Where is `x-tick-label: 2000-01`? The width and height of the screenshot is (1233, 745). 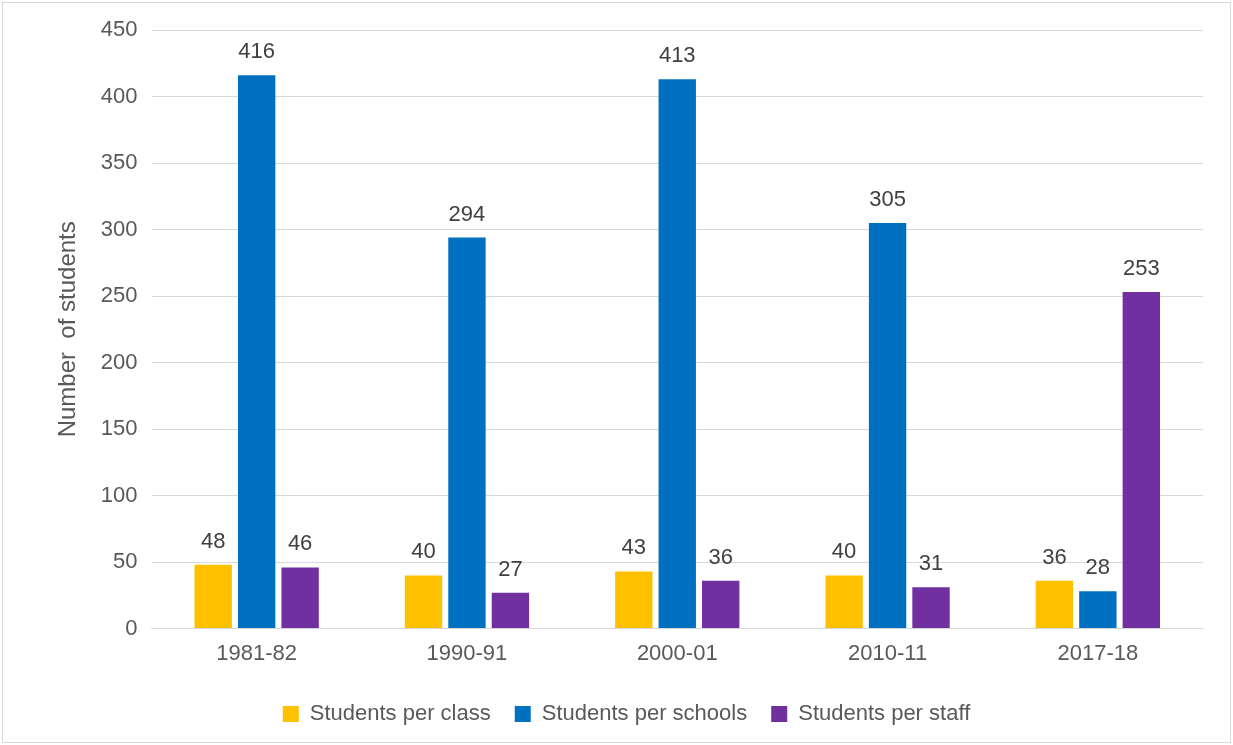 x-tick-label: 2000-01 is located at coordinates (677, 652).